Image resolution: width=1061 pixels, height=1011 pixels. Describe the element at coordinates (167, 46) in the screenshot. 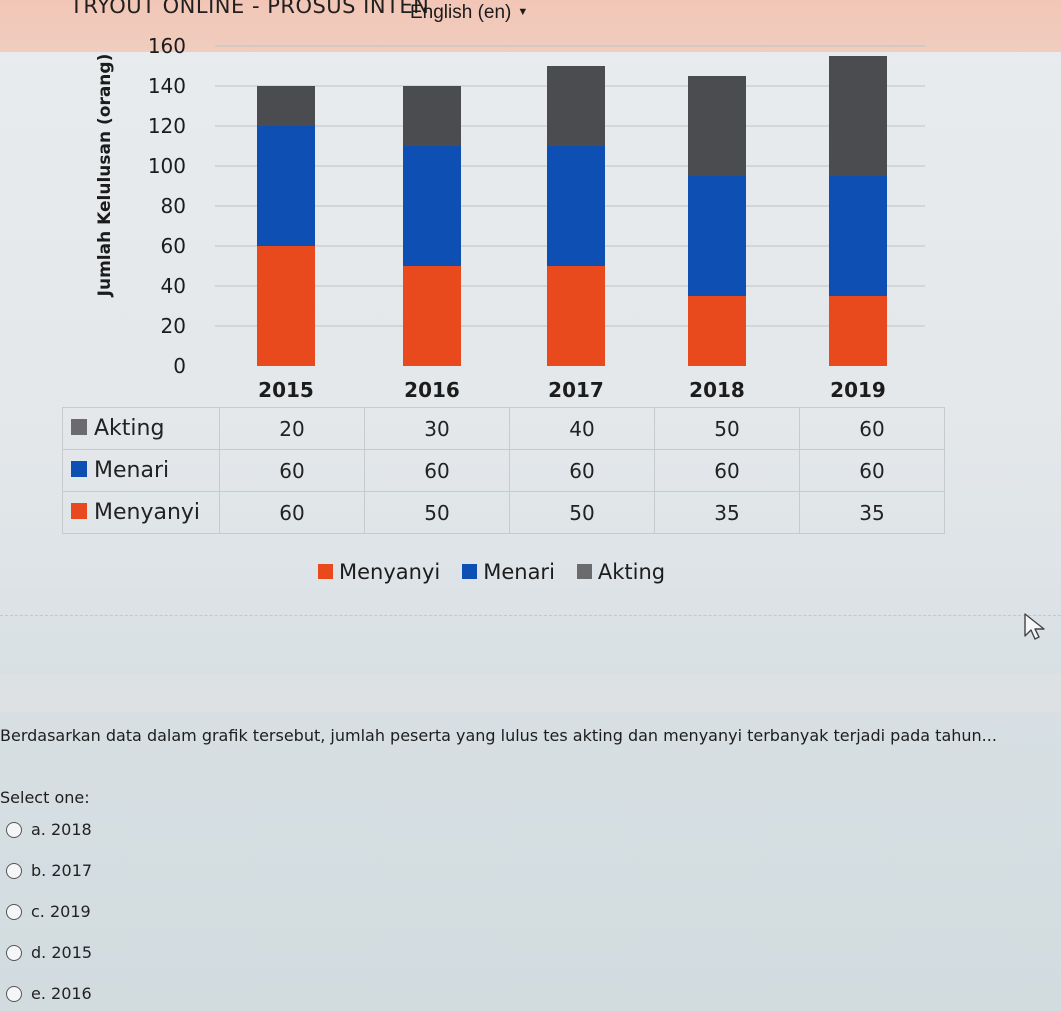

I see `y-tick-label: 160` at that location.